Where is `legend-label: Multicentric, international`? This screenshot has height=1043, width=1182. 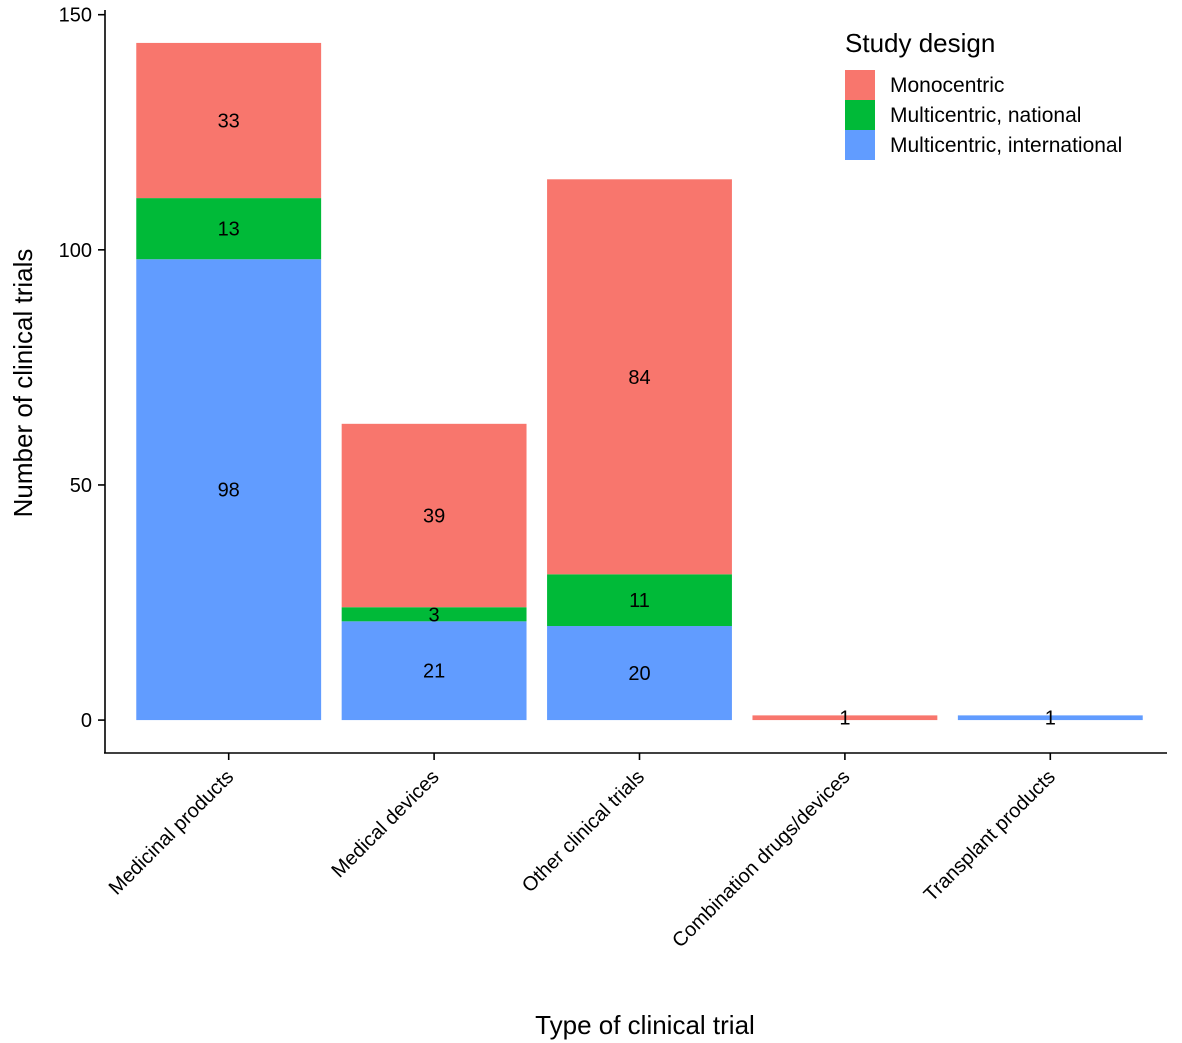 legend-label: Multicentric, international is located at coordinates (1006, 145).